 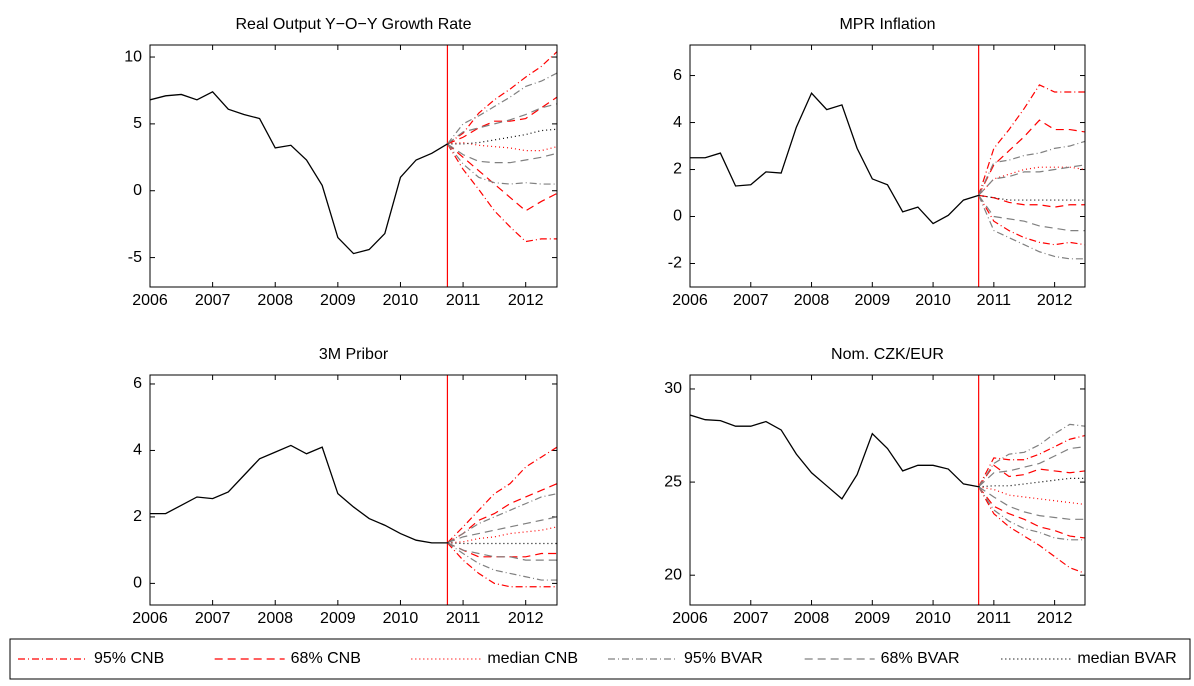 I want to click on y-tick-label: 20, so click(x=673, y=574).